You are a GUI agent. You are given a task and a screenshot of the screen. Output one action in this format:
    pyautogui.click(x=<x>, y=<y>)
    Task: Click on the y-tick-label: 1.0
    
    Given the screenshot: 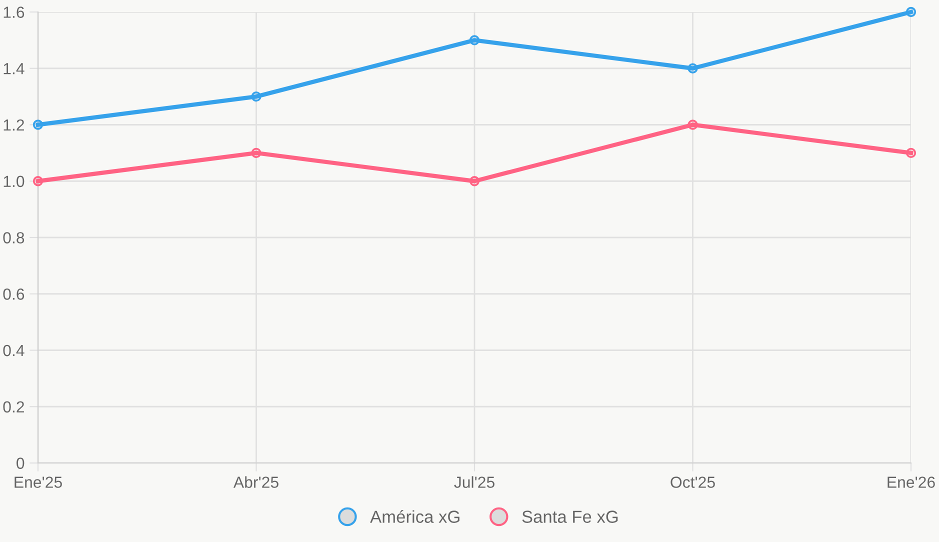 What is the action you would take?
    pyautogui.click(x=14, y=182)
    